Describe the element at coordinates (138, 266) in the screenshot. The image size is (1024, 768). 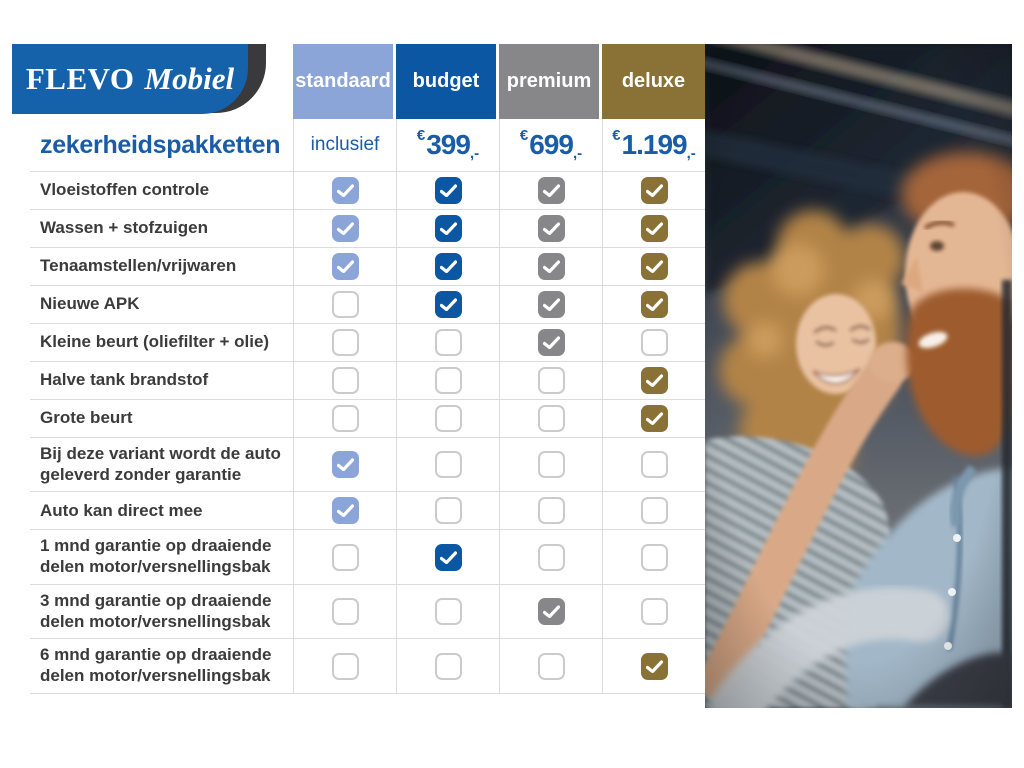
I see `feature-label: Tenaamstellen/vrijwaren` at that location.